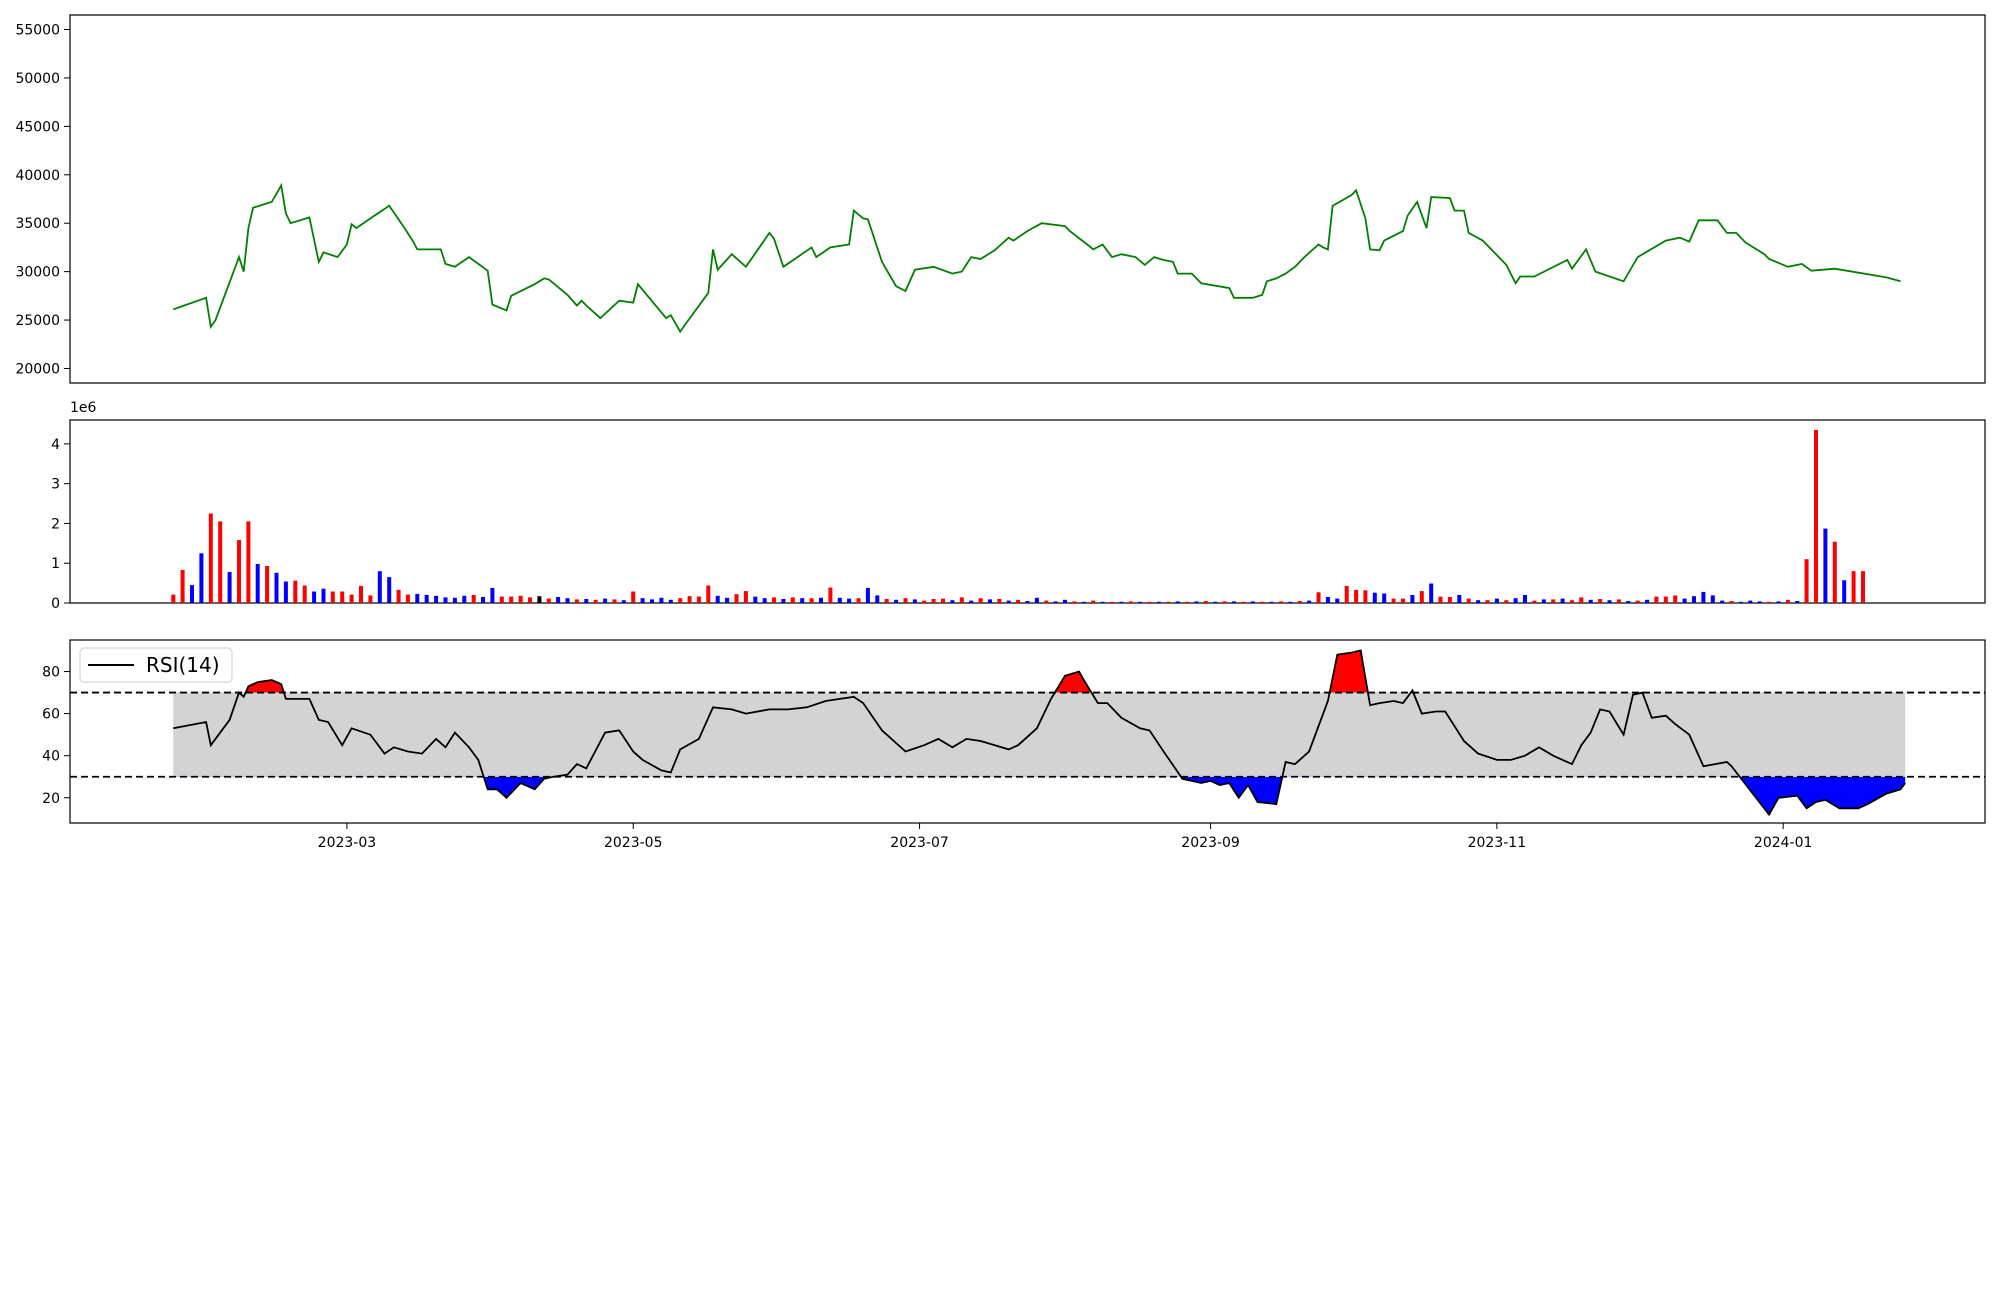  I want to click on volume-offset-label: 1e6, so click(83, 408).